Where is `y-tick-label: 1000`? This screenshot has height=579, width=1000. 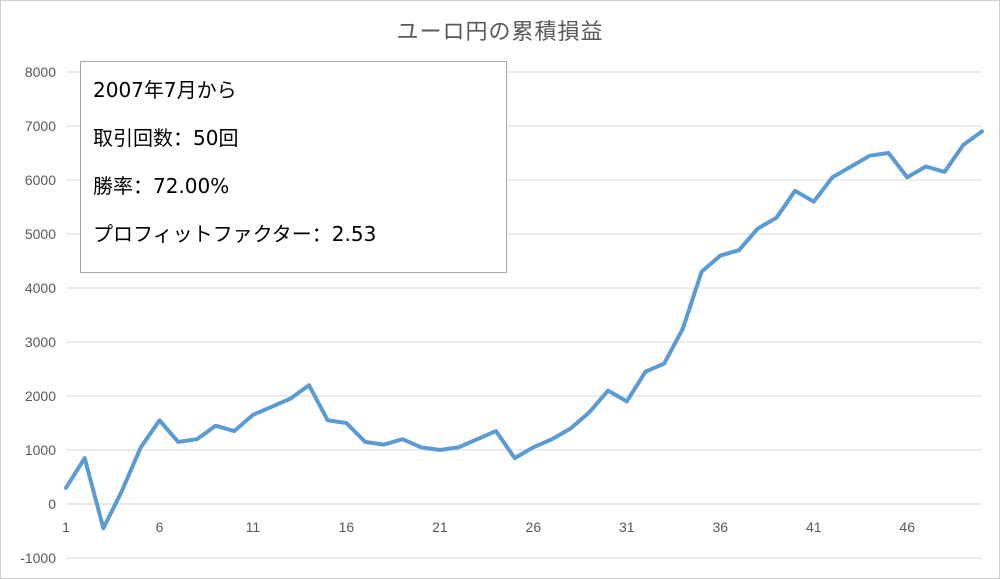
y-tick-label: 1000 is located at coordinates (40, 450).